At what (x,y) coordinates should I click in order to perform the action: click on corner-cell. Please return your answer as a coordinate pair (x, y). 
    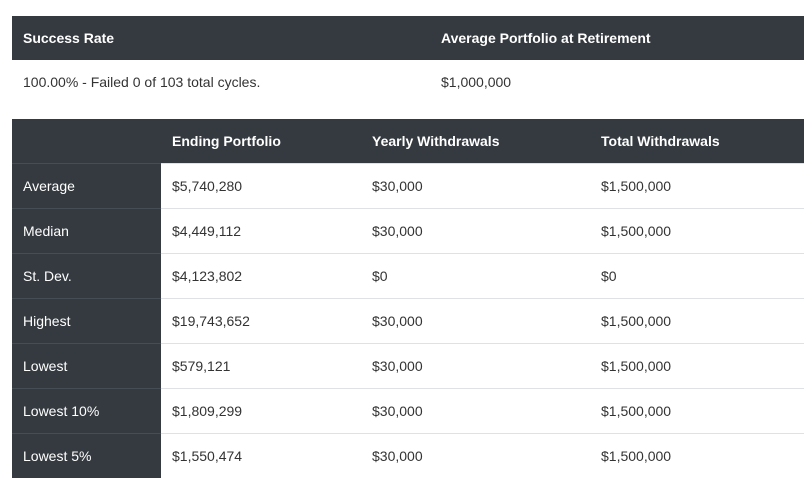
    Looking at the image, I should click on (86, 141).